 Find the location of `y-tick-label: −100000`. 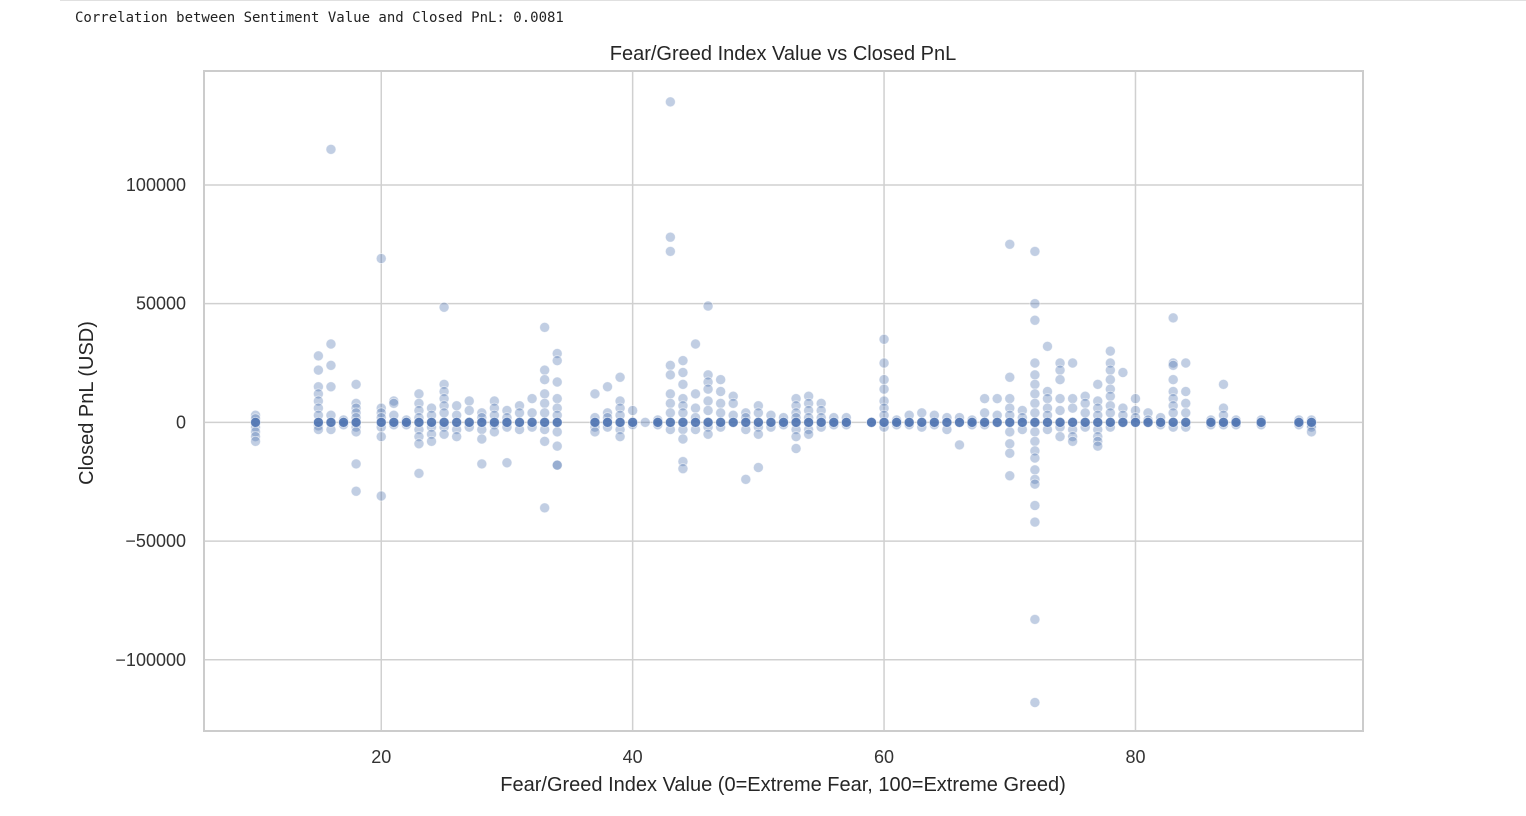

y-tick-label: −100000 is located at coordinates (150, 660).